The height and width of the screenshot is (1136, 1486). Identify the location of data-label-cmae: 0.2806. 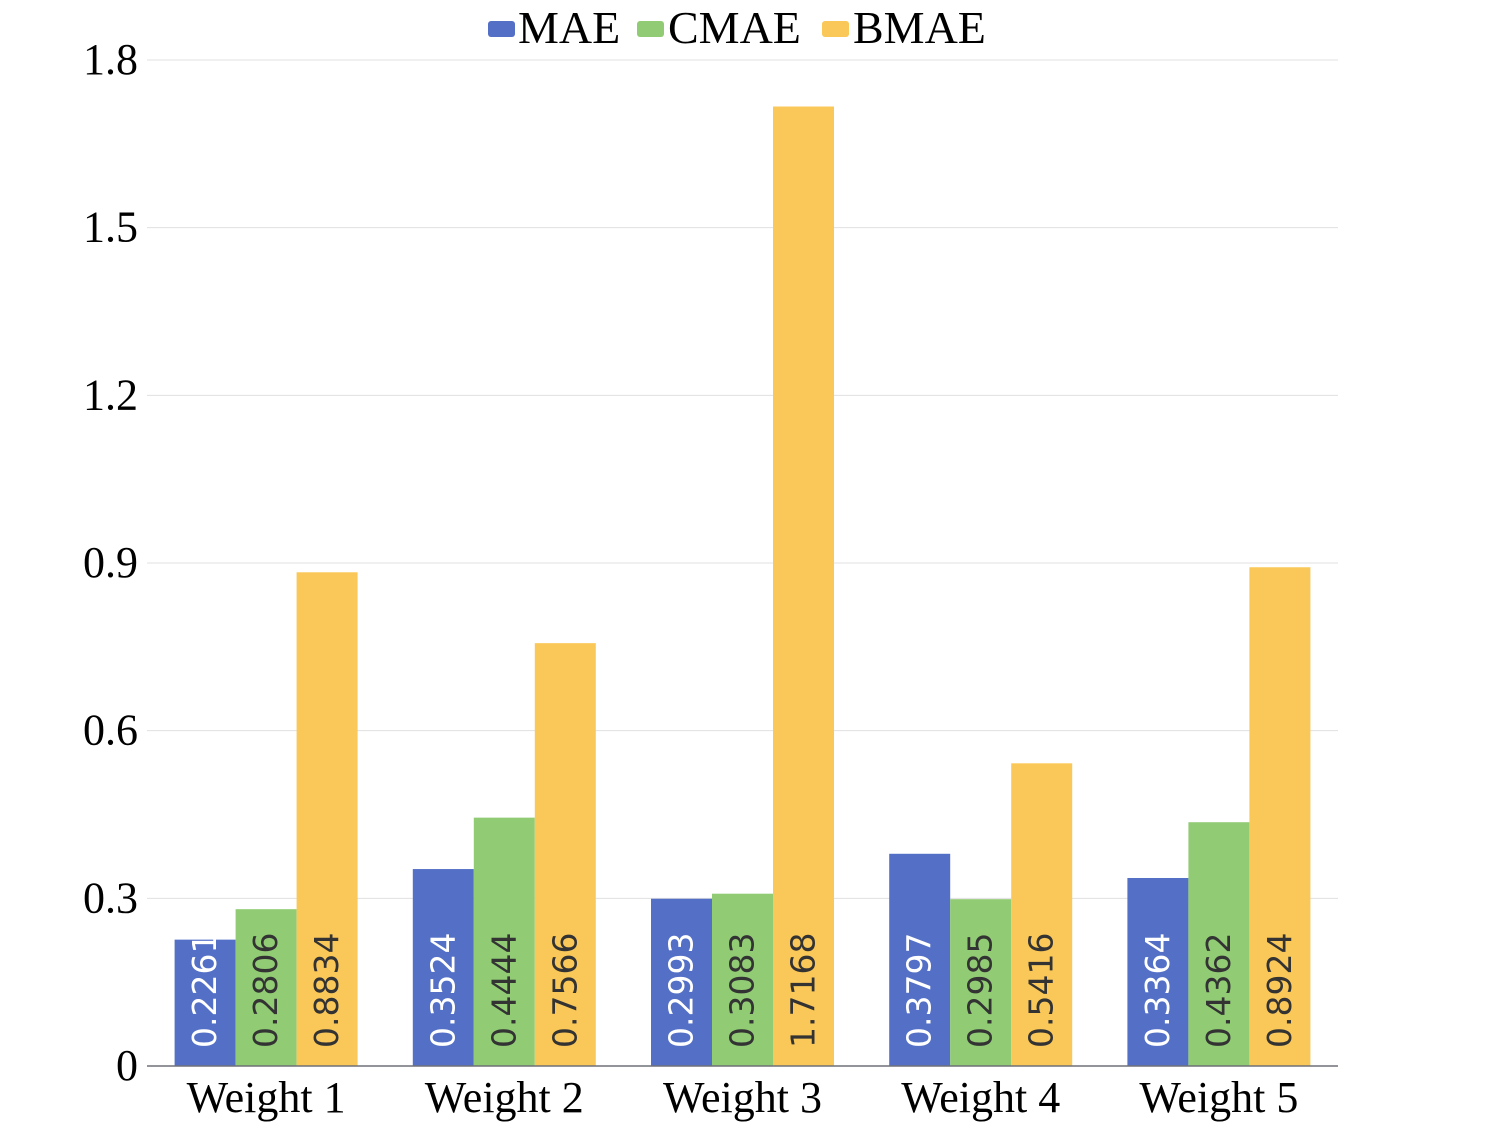
(265, 990).